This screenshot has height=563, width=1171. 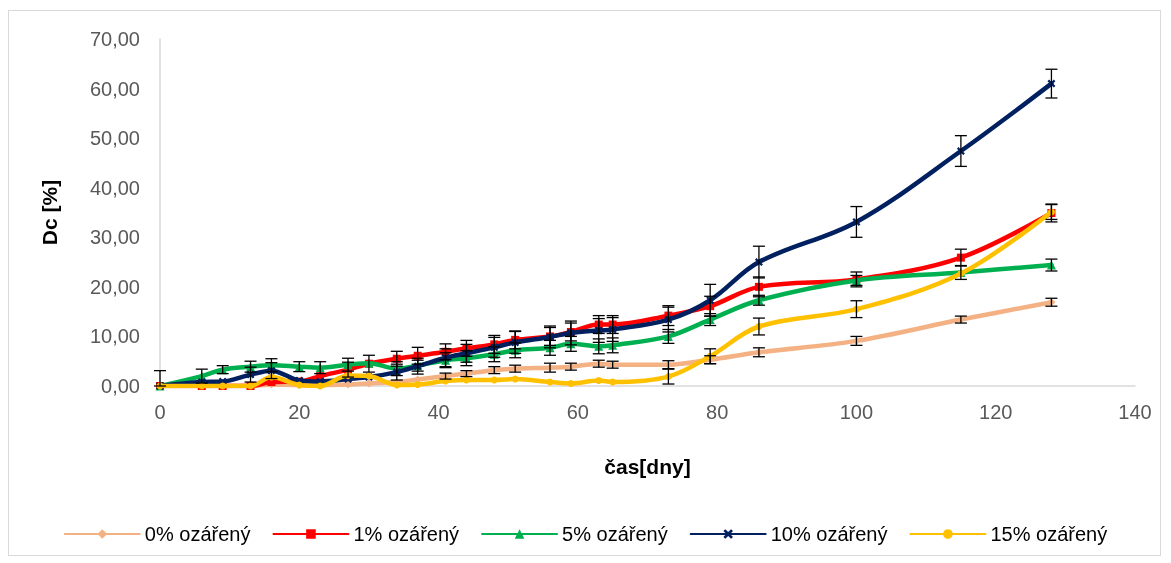 I want to click on x-tick-label: 0, so click(x=160, y=412).